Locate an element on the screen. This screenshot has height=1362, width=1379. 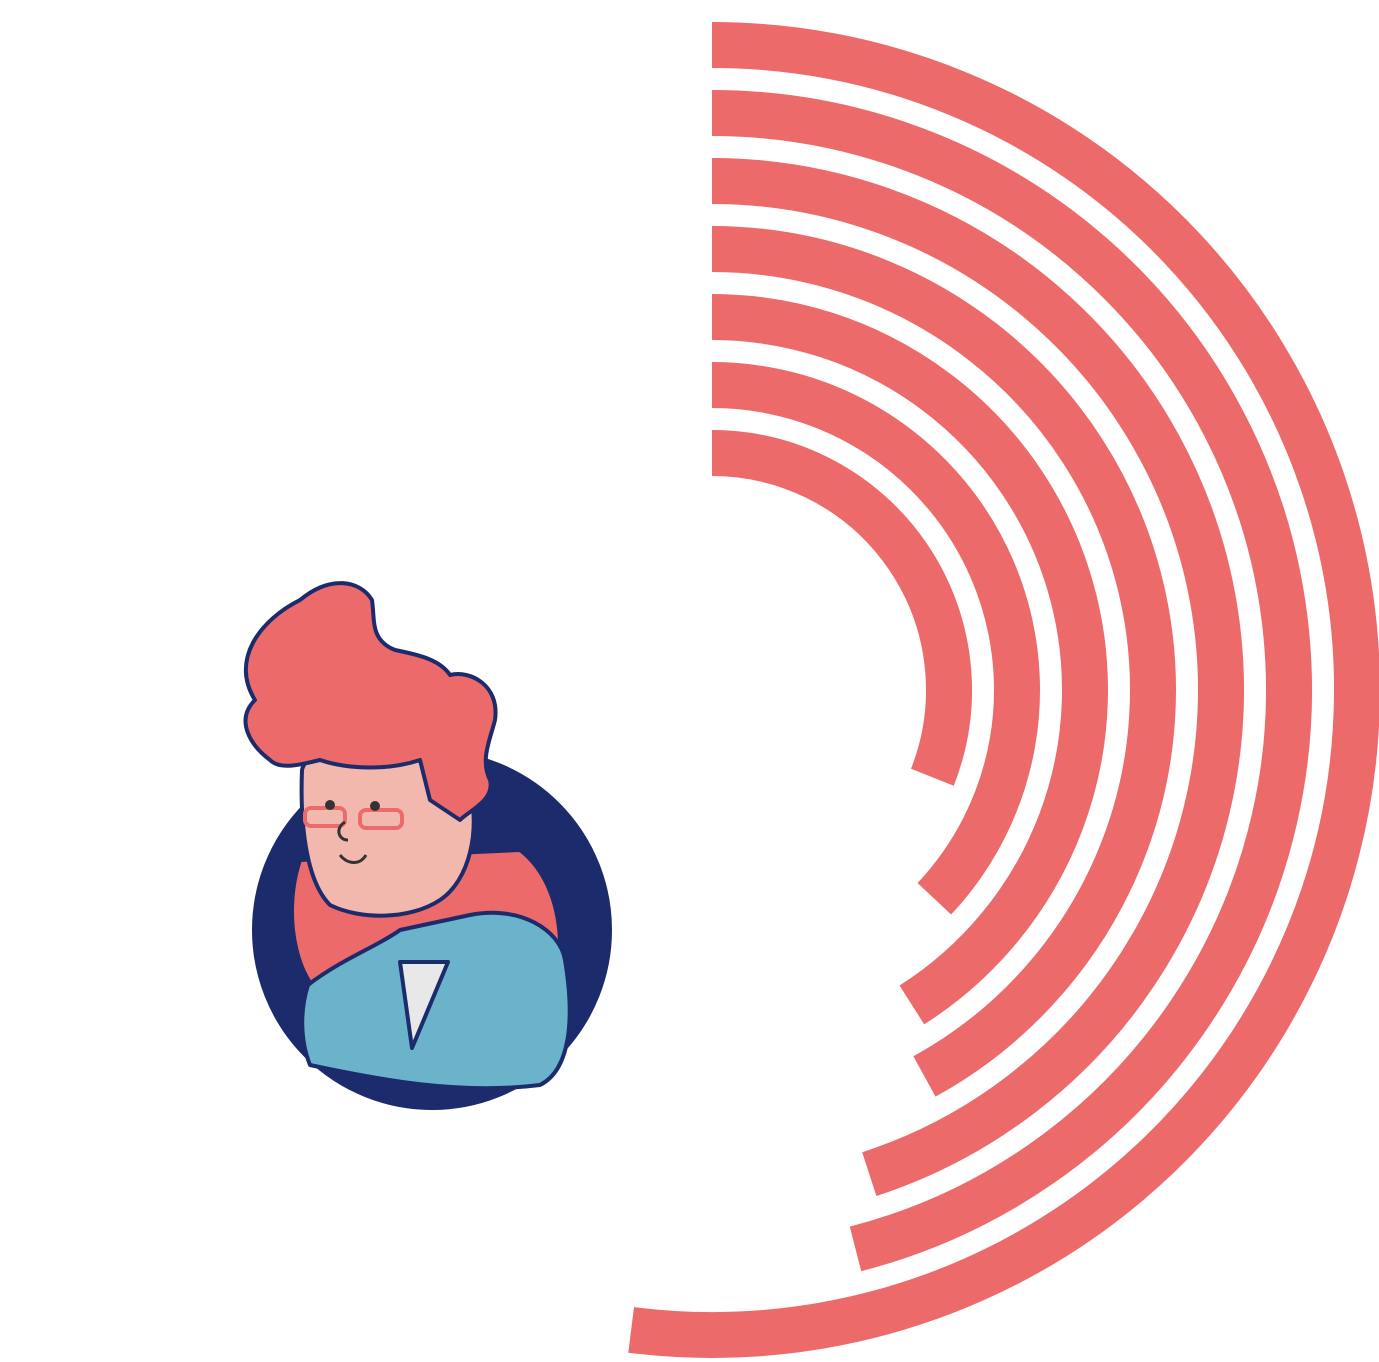
shirt is located at coordinates (436, 1000).